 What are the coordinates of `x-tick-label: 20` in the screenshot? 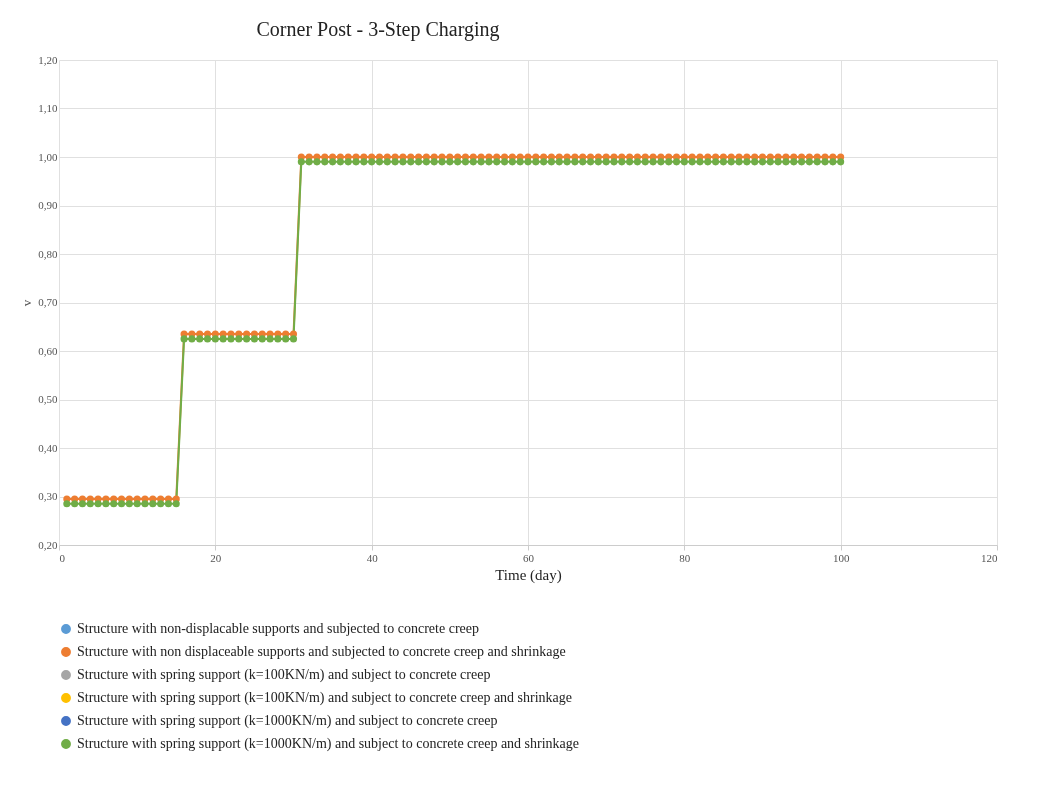 It's located at (216, 557).